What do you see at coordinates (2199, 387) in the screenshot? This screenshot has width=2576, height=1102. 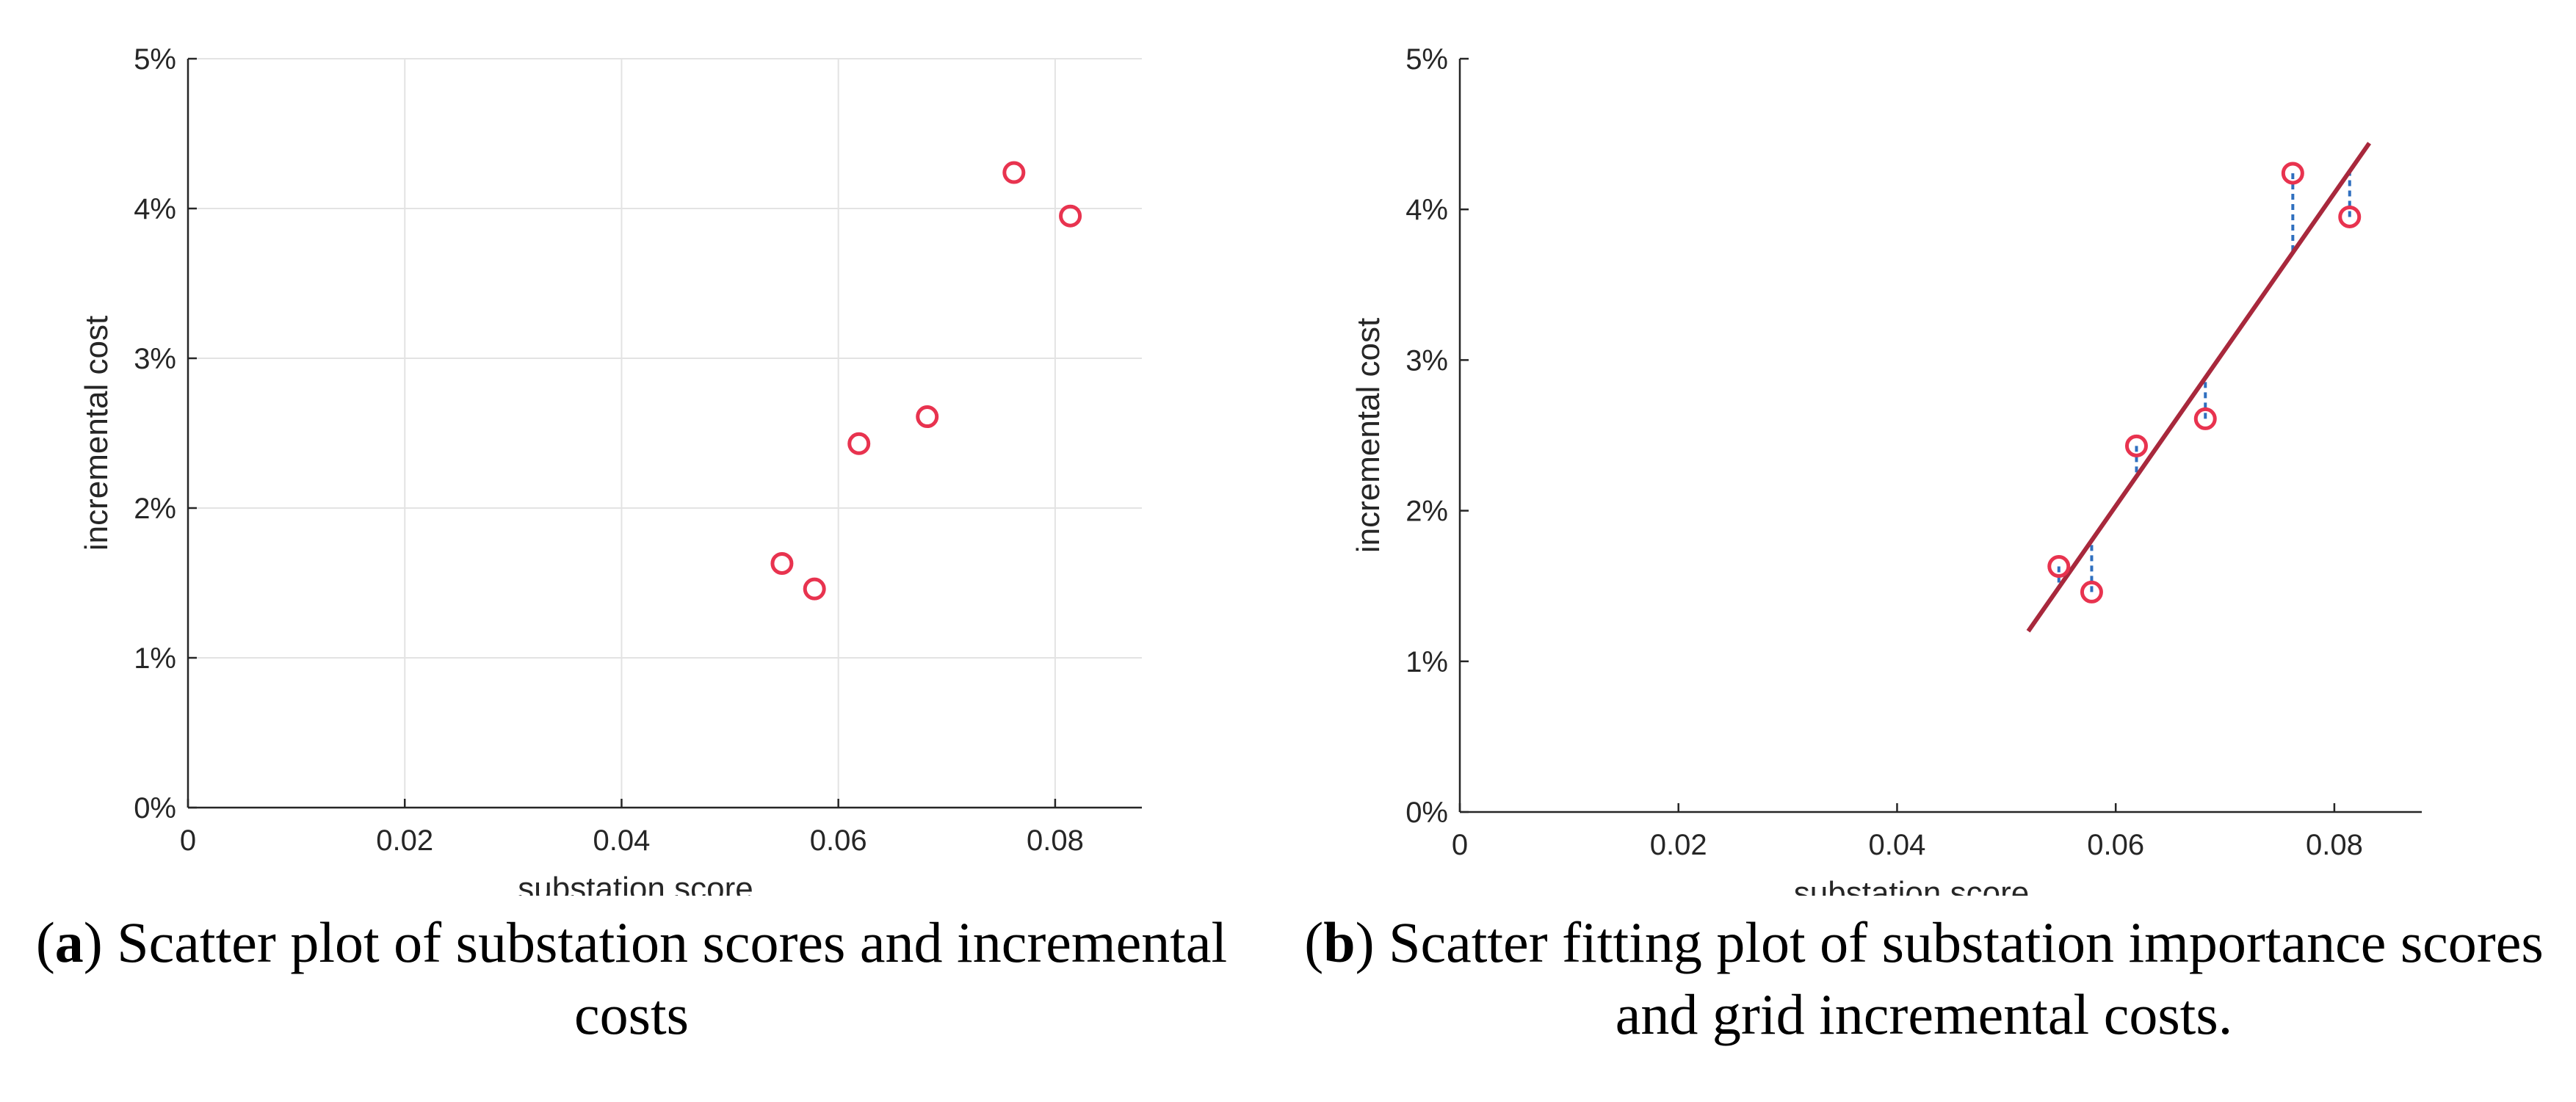 I see `fit-line` at bounding box center [2199, 387].